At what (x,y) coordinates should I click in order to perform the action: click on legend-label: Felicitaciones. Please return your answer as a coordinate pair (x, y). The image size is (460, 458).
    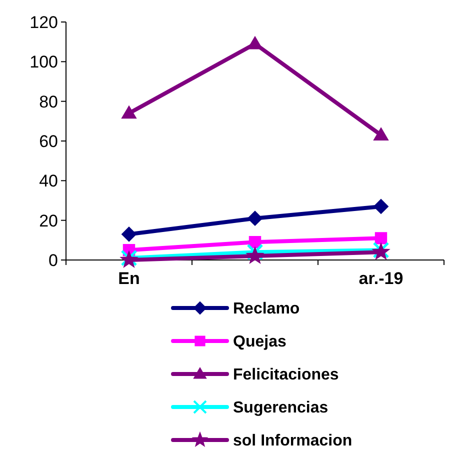
    Looking at the image, I should click on (286, 375).